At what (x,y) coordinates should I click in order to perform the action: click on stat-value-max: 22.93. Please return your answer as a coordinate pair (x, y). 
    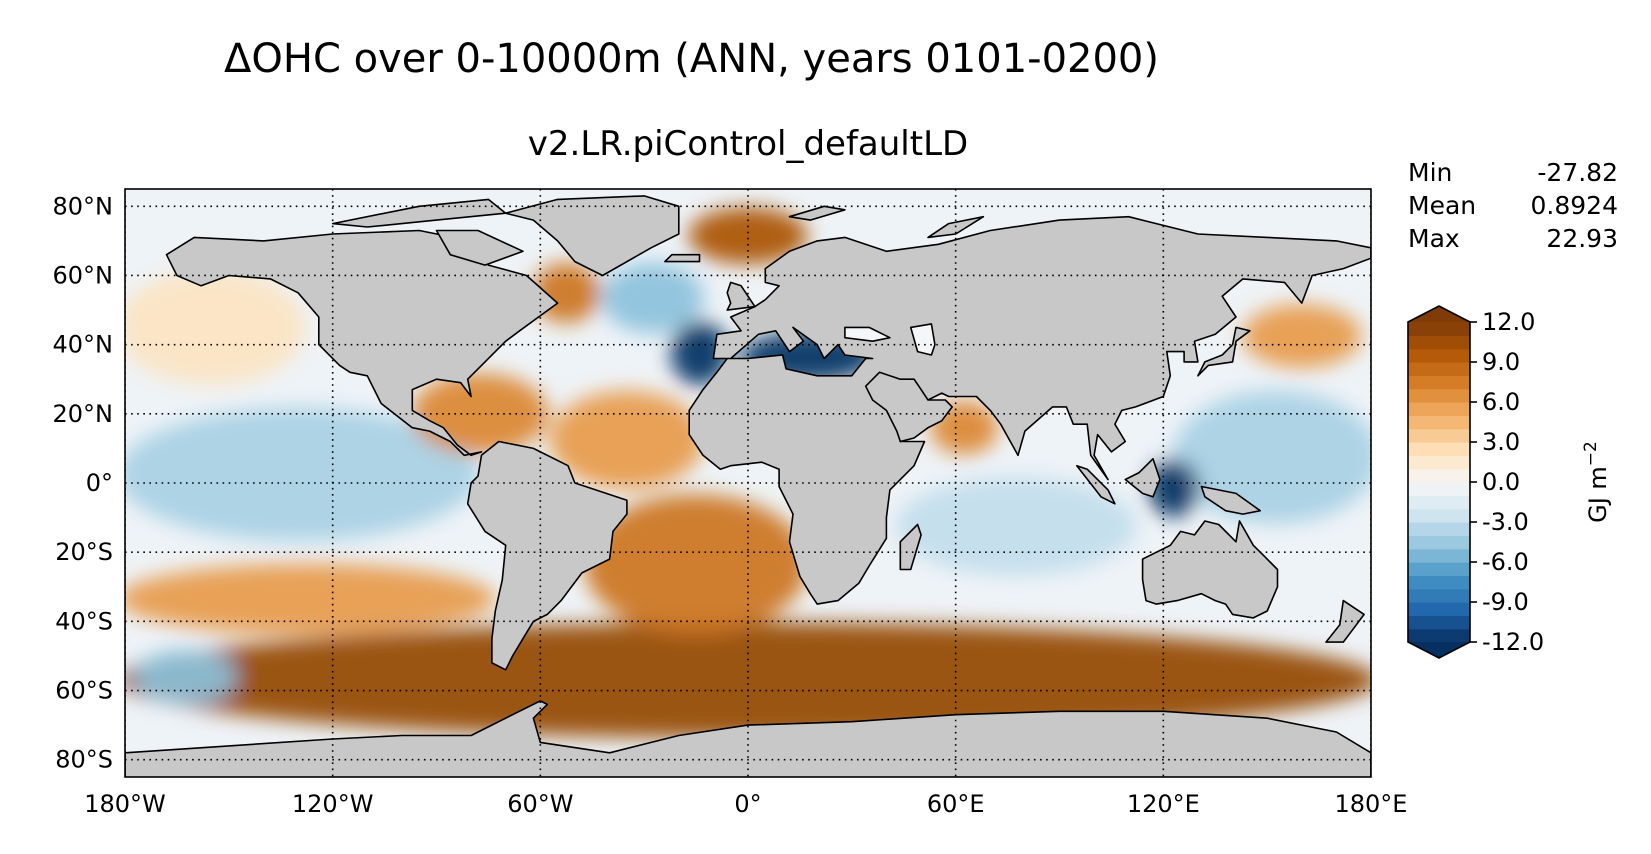
    Looking at the image, I should click on (1582, 238).